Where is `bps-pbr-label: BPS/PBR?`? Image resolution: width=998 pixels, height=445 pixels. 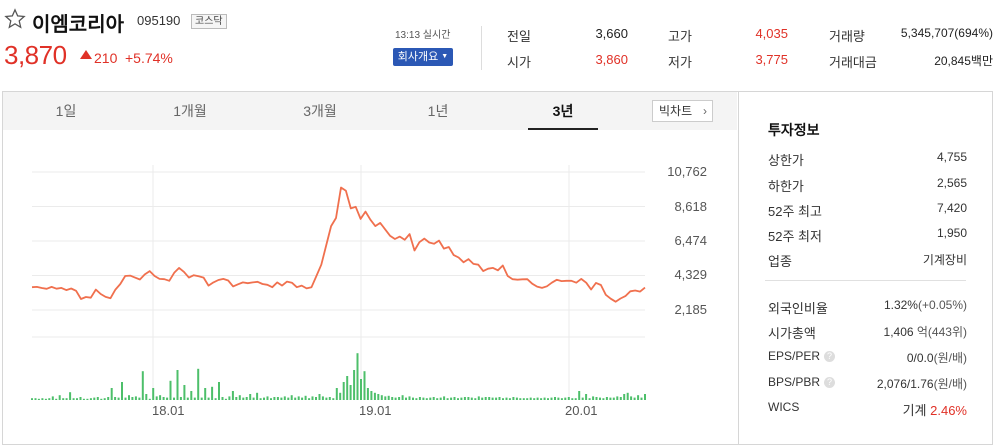
bps-pbr-label: BPS/PBR? is located at coordinates (802, 382).